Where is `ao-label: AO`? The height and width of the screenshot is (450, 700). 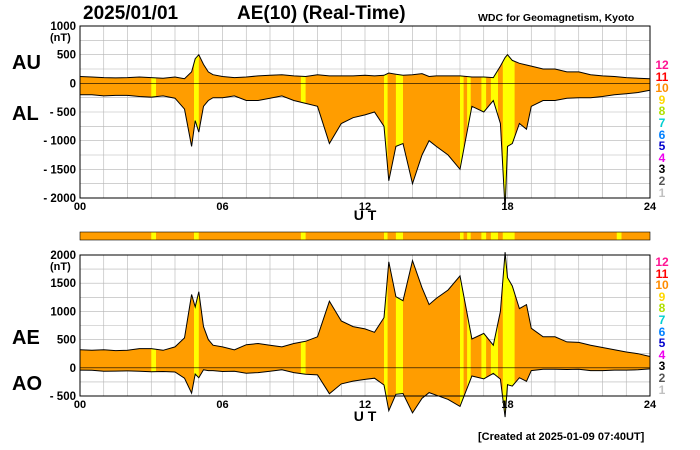
ao-label: AO is located at coordinates (27, 384).